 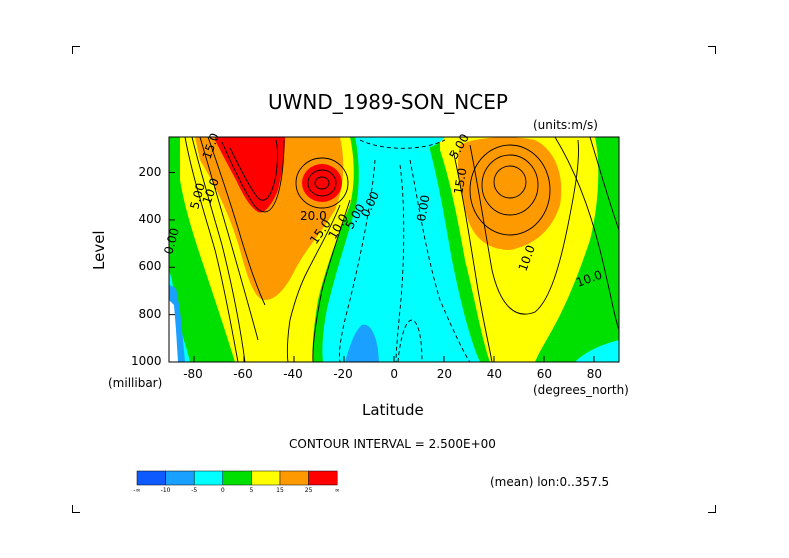 I want to click on y-units-label: (millibar), so click(x=135, y=383).